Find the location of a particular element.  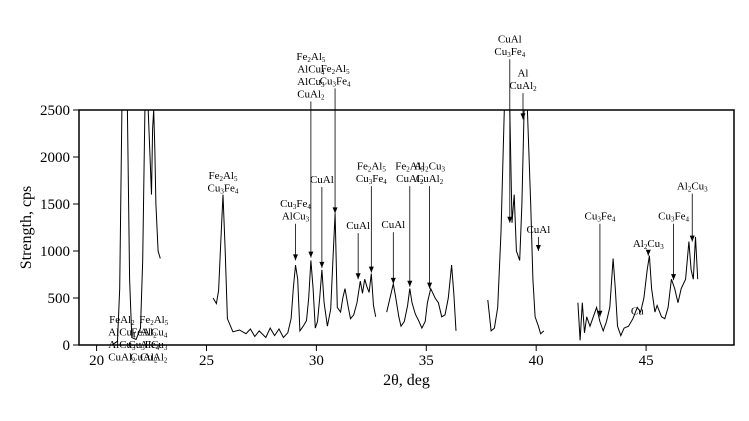

x-tick-label: 30 is located at coordinates (316, 361).